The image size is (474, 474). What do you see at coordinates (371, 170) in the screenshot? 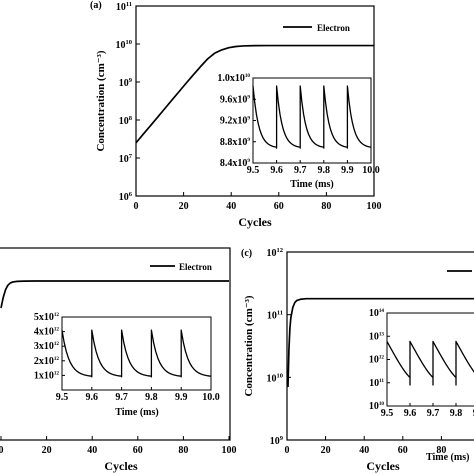
I see `panel-a-inset-xtick-label: 10.0` at bounding box center [371, 170].